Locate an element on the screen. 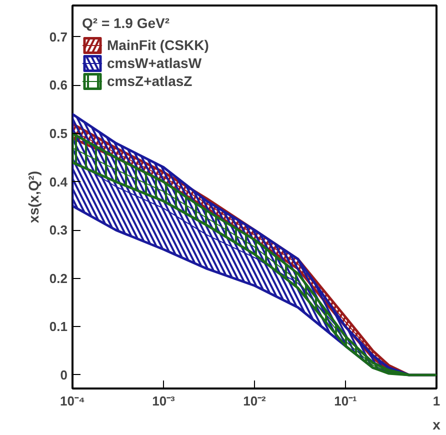 The width and height of the screenshot is (446, 435). y-tick-label: 0.7 is located at coordinates (58, 36).